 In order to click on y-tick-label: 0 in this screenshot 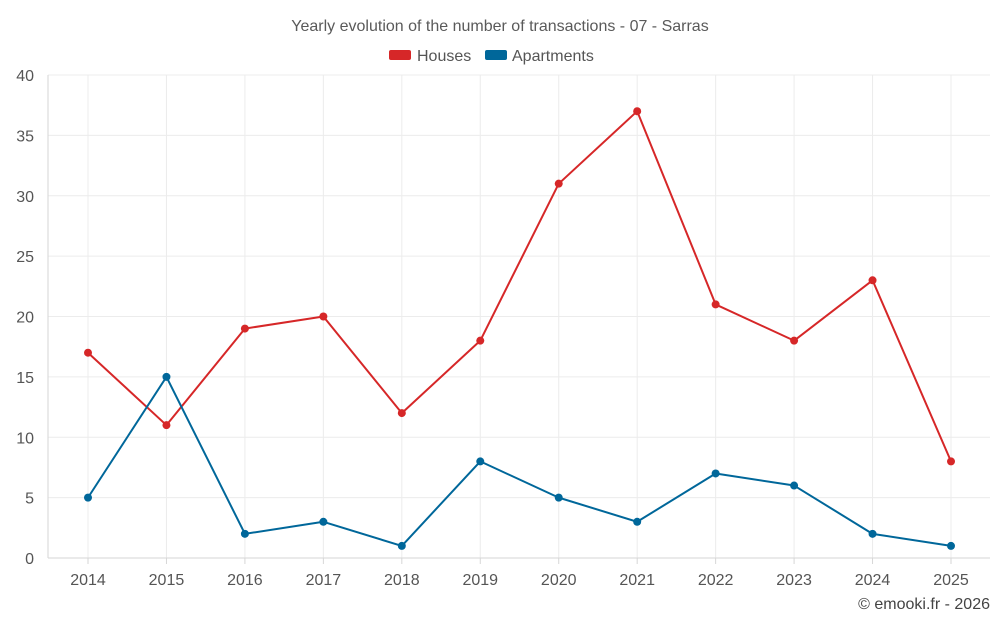, I will do `click(29, 559)`.